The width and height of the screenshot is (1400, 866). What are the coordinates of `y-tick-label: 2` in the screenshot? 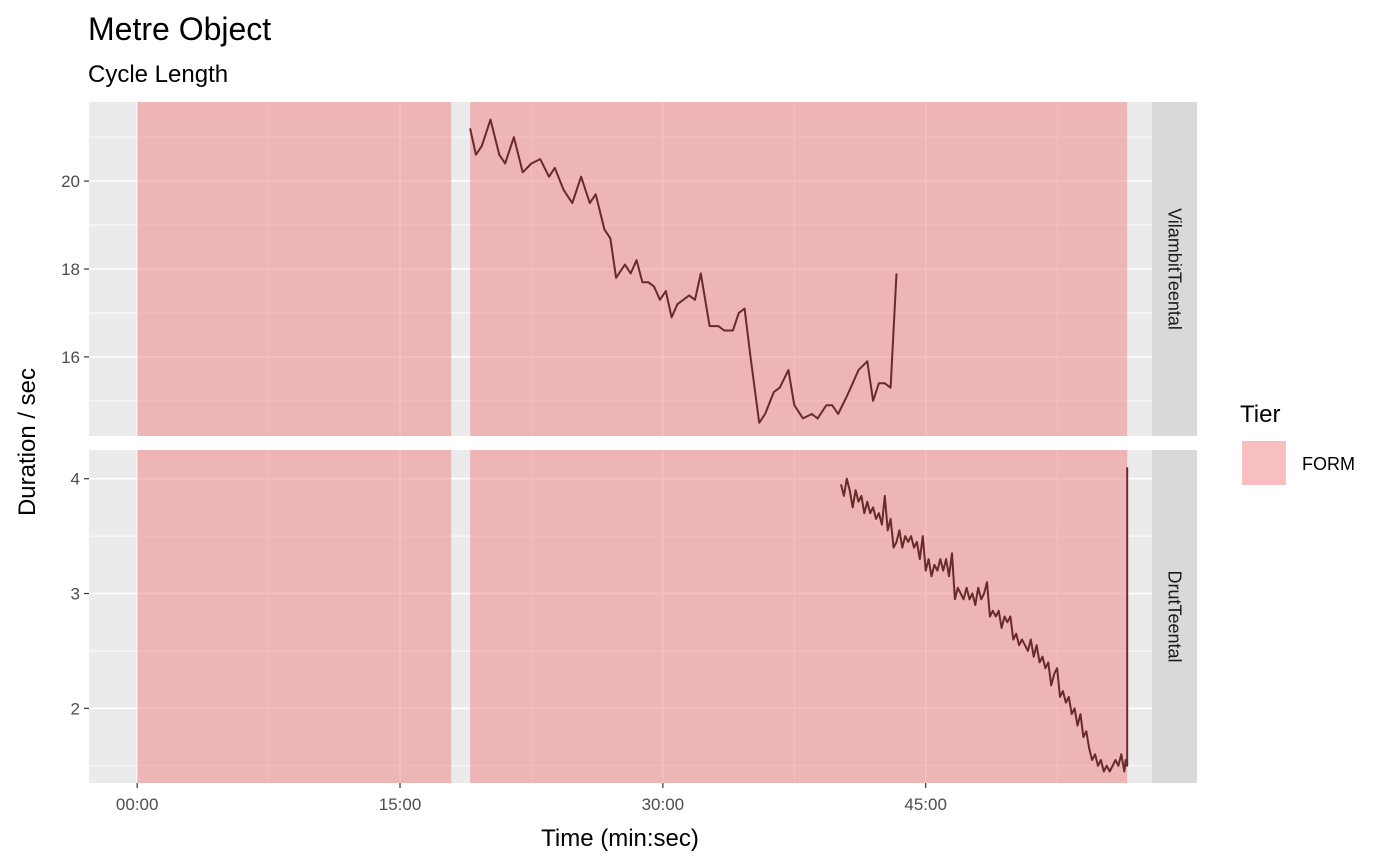 It's located at (75, 708).